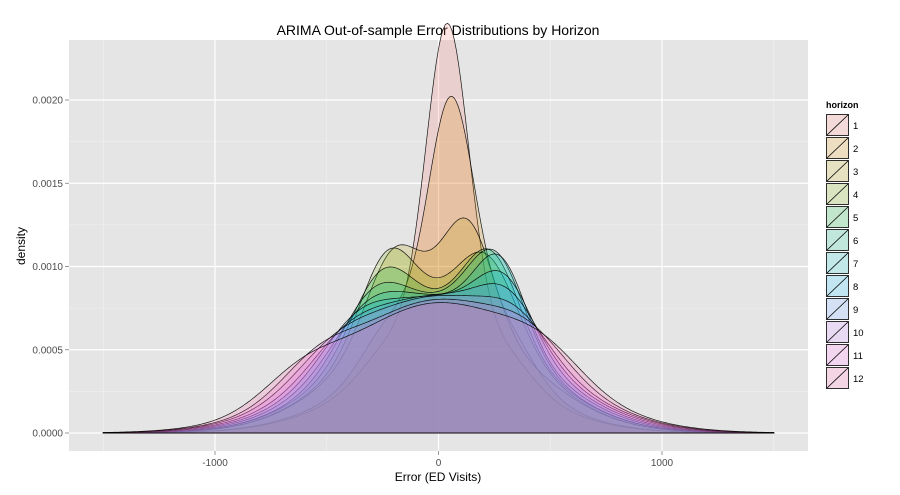 The height and width of the screenshot is (495, 900). I want to click on legend-item-horizon-12: 12, so click(845, 378).